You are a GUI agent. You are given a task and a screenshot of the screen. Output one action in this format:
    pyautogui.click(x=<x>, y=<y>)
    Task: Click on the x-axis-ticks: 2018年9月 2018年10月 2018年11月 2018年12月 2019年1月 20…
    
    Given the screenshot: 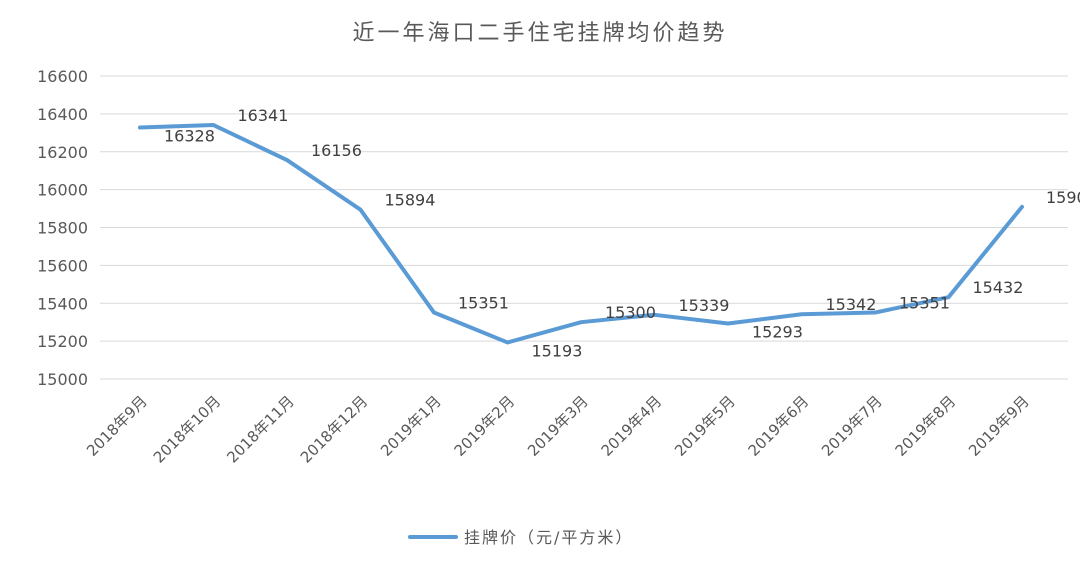 What is the action you would take?
    pyautogui.click(x=558, y=429)
    